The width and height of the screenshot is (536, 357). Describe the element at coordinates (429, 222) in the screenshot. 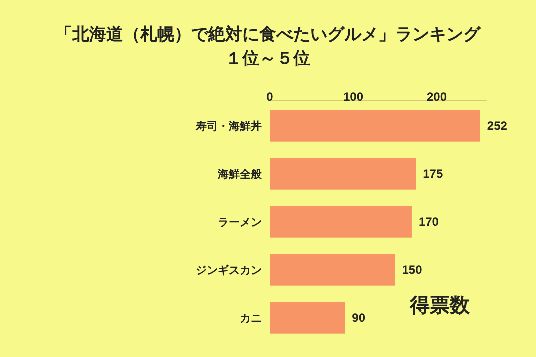

I see `data-label: 170` at that location.